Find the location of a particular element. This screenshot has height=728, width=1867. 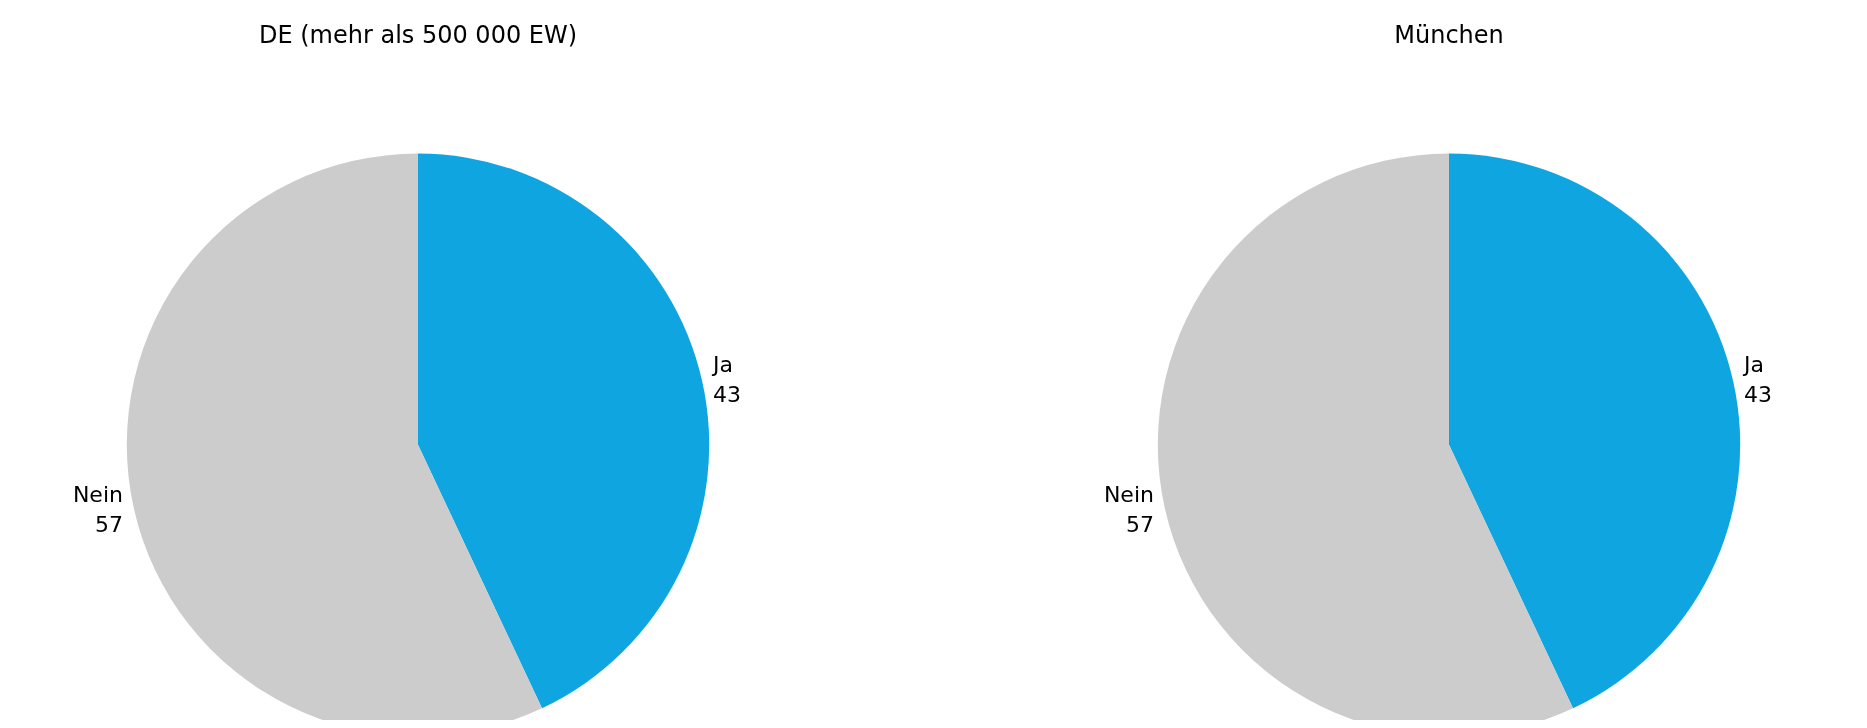

chart-title: München is located at coordinates (1449, 35).